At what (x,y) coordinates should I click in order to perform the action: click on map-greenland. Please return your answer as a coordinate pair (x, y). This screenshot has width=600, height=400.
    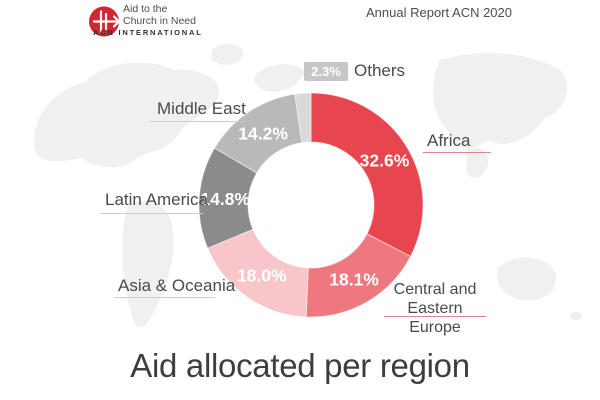
    Looking at the image, I should click on (228, 54).